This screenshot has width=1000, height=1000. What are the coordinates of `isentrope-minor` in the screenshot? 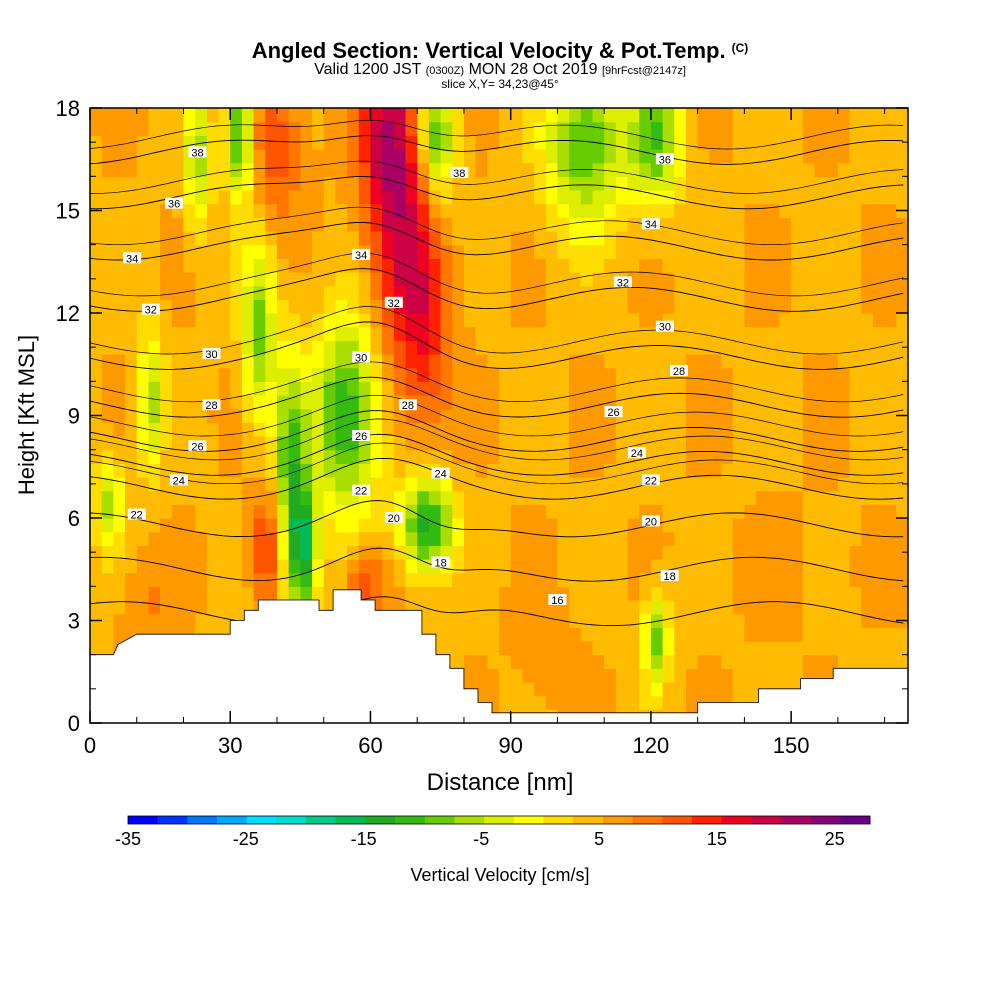 It's located at (497, 439).